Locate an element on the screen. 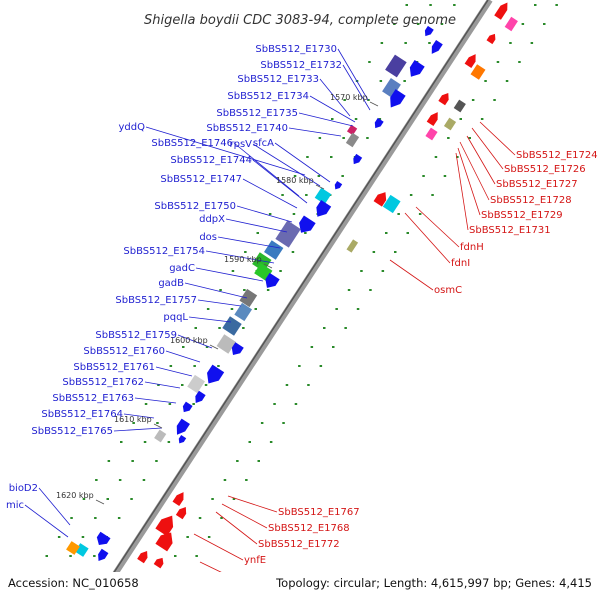 This screenshot has width=600, height=600. gene-label-reverse: SbBS512_E1726 is located at coordinates (545, 169).